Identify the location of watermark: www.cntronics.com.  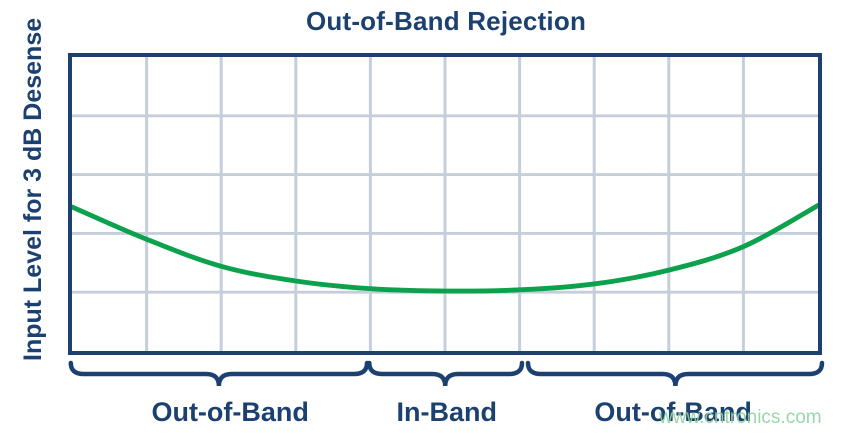
(740, 417).